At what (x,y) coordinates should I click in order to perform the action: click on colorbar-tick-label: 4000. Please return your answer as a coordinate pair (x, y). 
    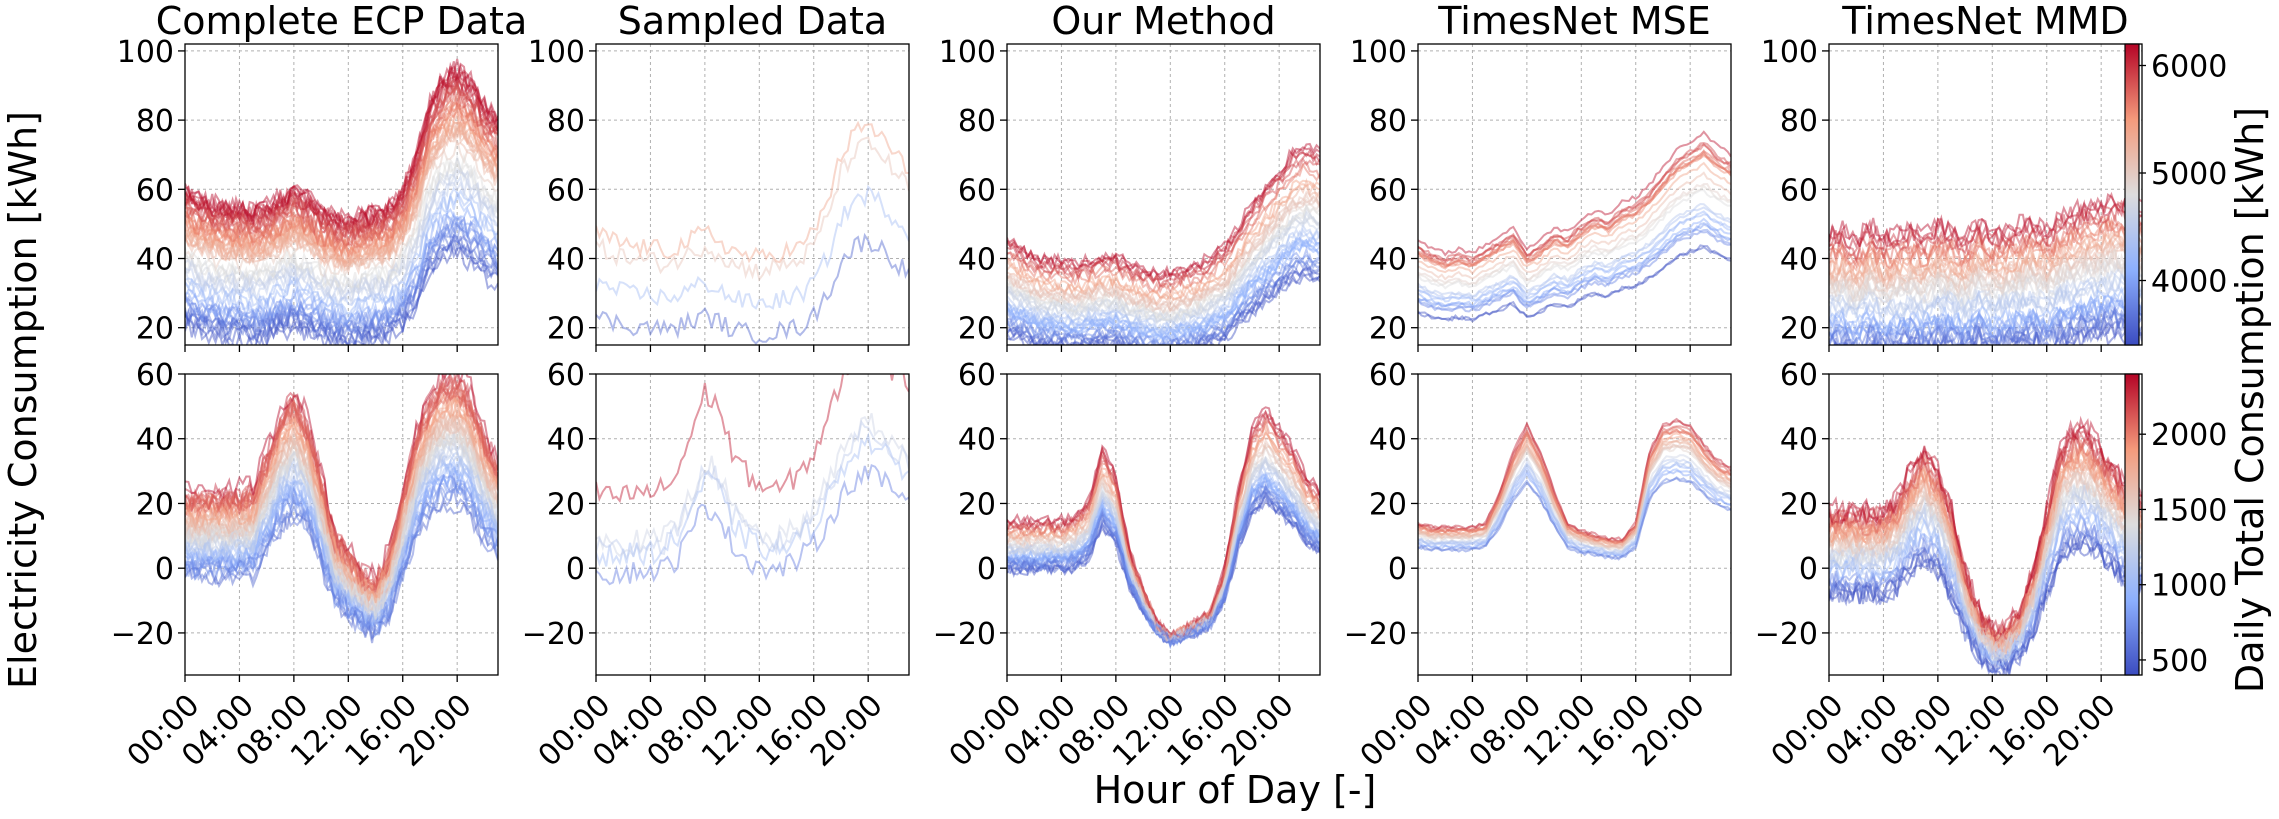
    Looking at the image, I should click on (2189, 282).